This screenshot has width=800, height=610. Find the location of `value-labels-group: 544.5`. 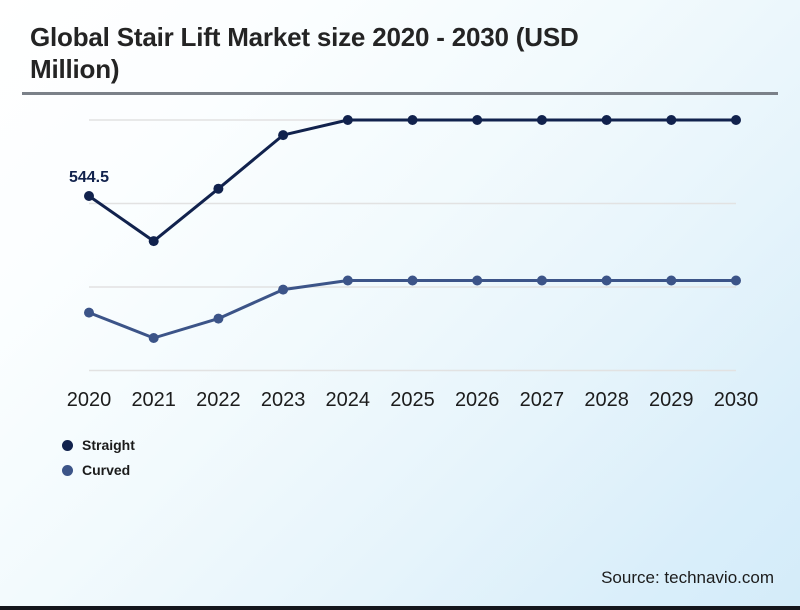

value-labels-group: 544.5 is located at coordinates (89, 177).